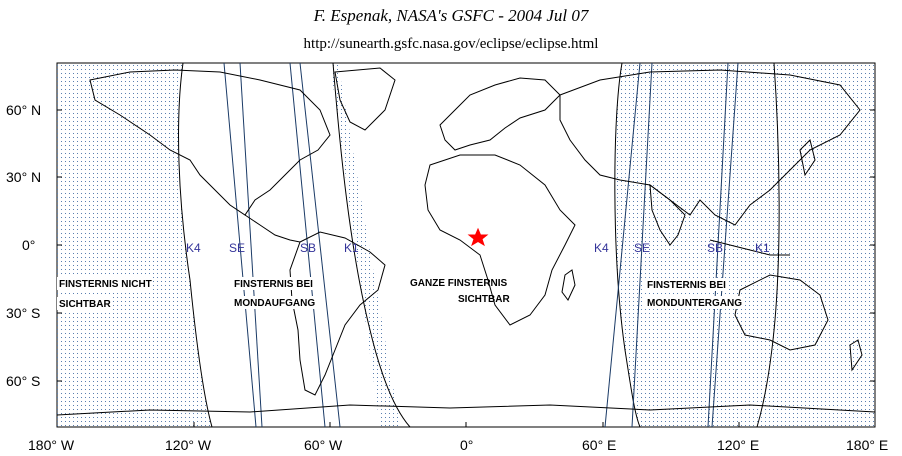  I want to click on south-america-outline, so click(337, 313).